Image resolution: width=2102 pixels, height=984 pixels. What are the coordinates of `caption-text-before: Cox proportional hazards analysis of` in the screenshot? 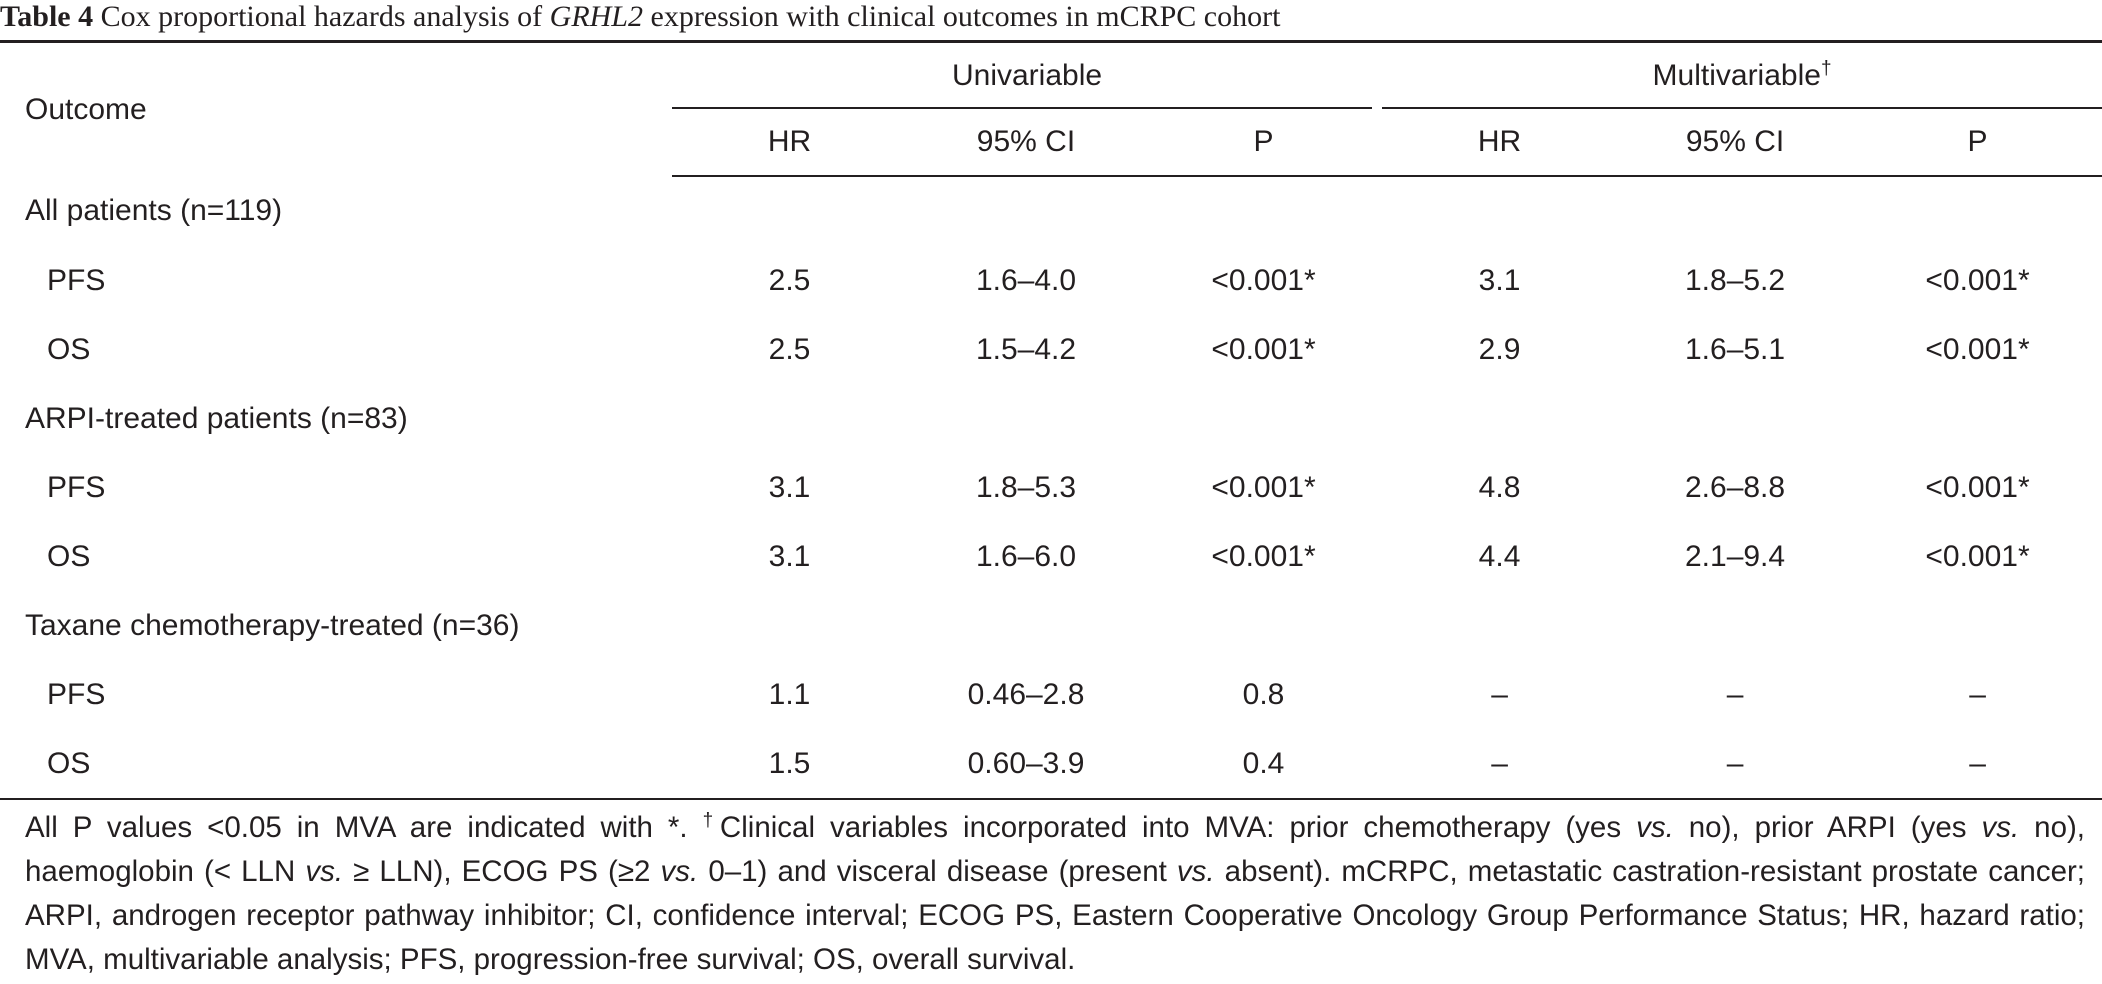 It's located at (321, 16).